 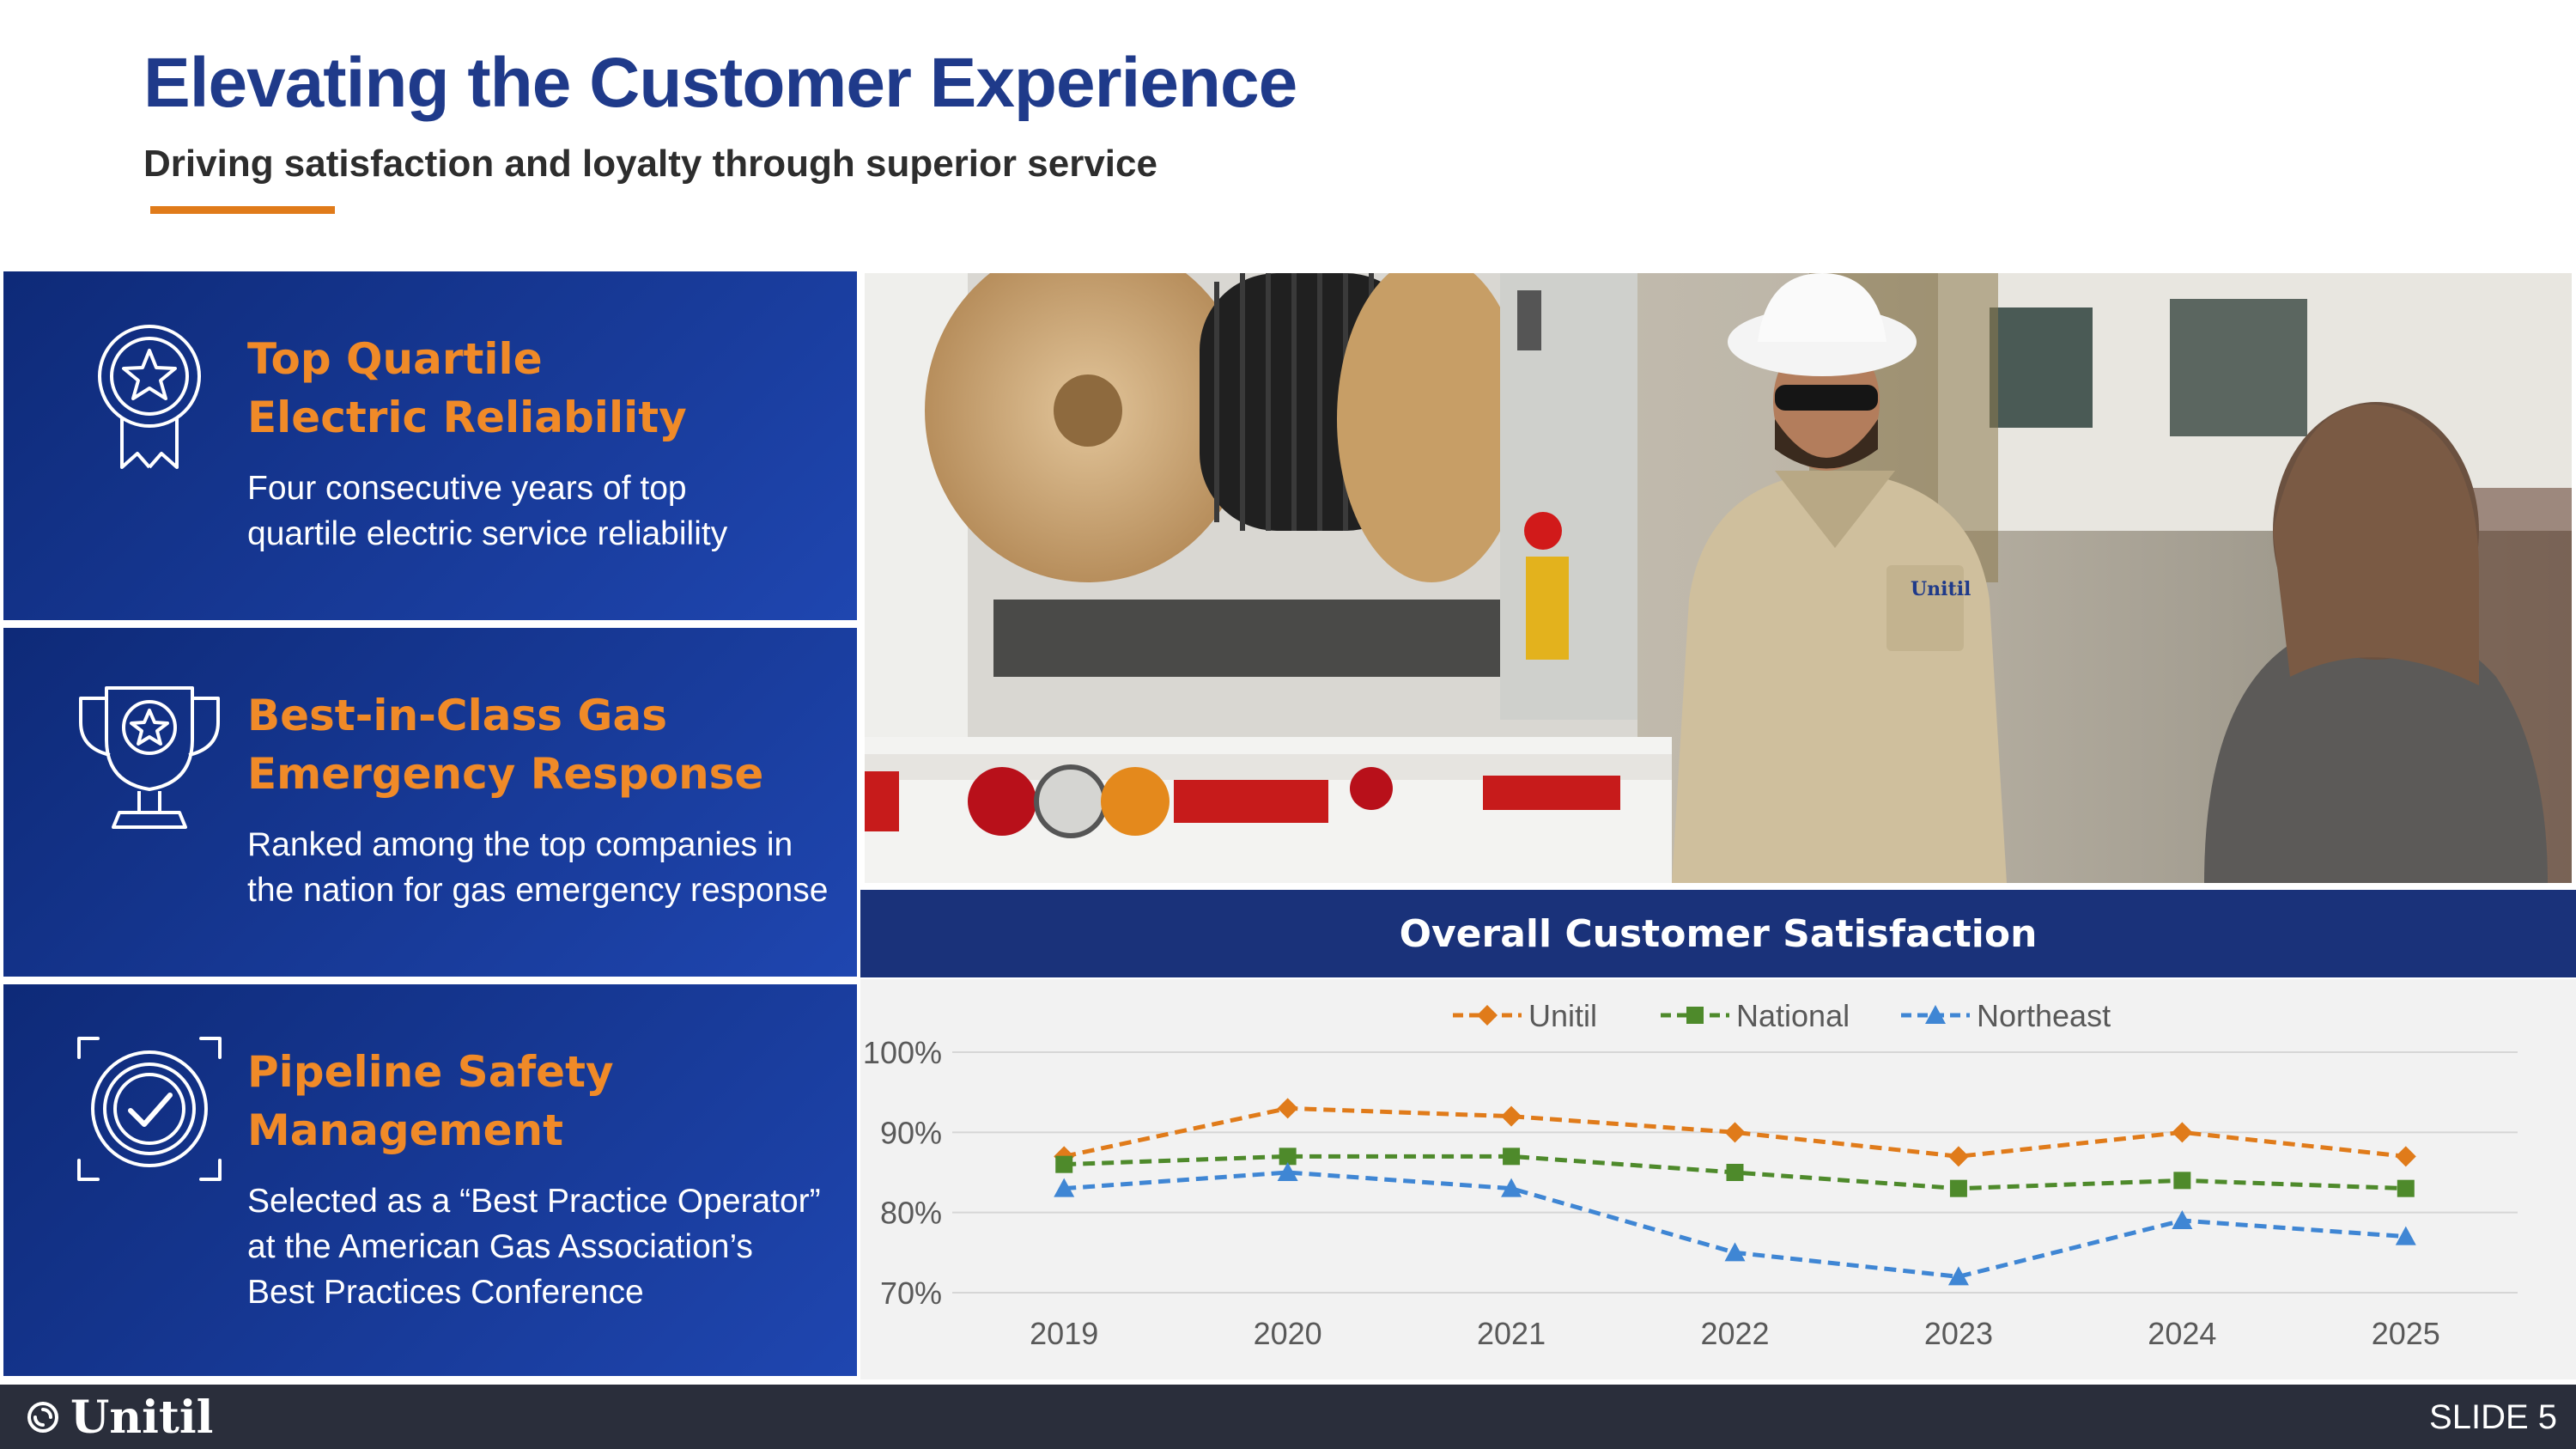 What do you see at coordinates (1525, 1015) in the screenshot?
I see `legend-entry: Unitil` at bounding box center [1525, 1015].